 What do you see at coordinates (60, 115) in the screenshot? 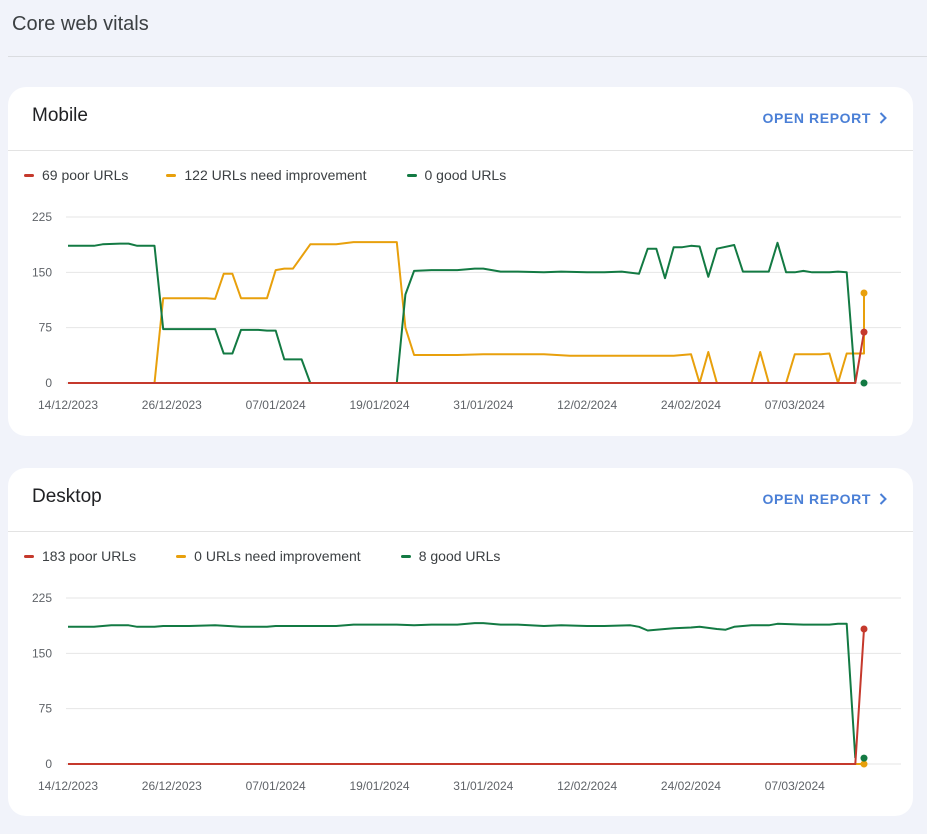
I see `mobile-card-title: Mobile` at bounding box center [60, 115].